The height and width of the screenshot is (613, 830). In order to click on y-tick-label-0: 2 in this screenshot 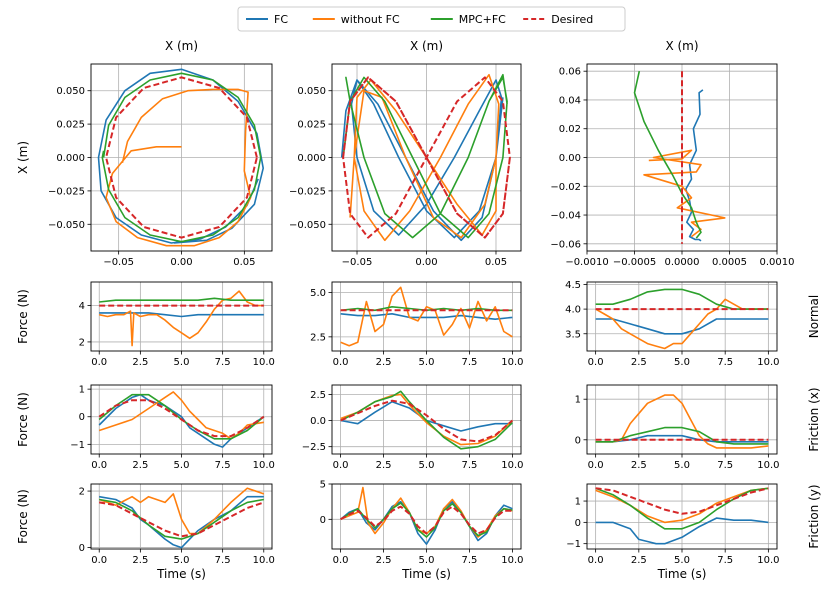, I will do `click(82, 342)`.